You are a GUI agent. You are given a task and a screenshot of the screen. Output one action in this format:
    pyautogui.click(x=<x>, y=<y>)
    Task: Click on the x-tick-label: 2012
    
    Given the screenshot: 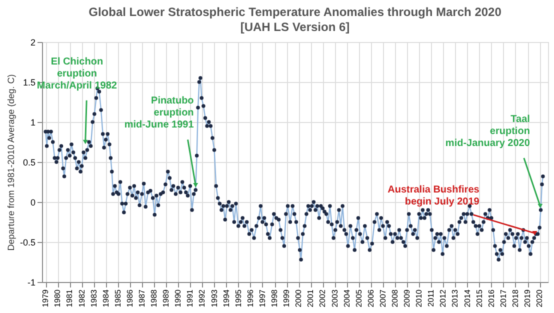 What is the action you would take?
    pyautogui.click(x=443, y=298)
    